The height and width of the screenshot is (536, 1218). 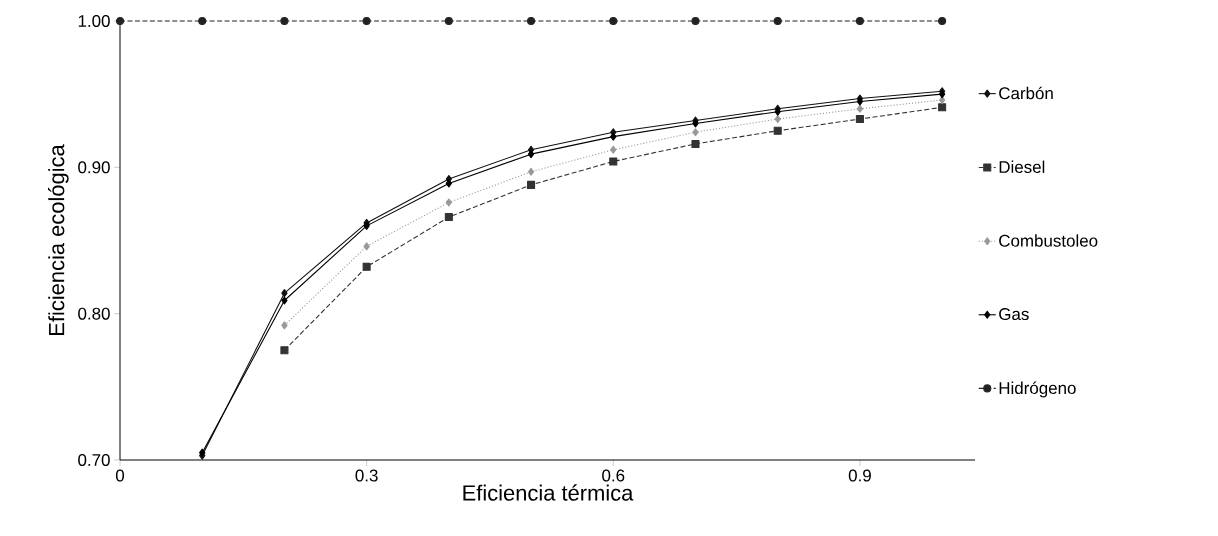 What do you see at coordinates (94, 21) in the screenshot?
I see `y-tick-label: 1.00` at bounding box center [94, 21].